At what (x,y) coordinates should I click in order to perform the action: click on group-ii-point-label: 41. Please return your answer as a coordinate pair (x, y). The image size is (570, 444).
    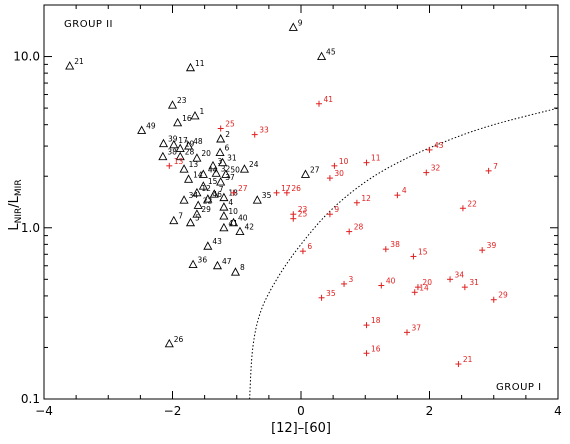
    Looking at the image, I should click on (233, 223).